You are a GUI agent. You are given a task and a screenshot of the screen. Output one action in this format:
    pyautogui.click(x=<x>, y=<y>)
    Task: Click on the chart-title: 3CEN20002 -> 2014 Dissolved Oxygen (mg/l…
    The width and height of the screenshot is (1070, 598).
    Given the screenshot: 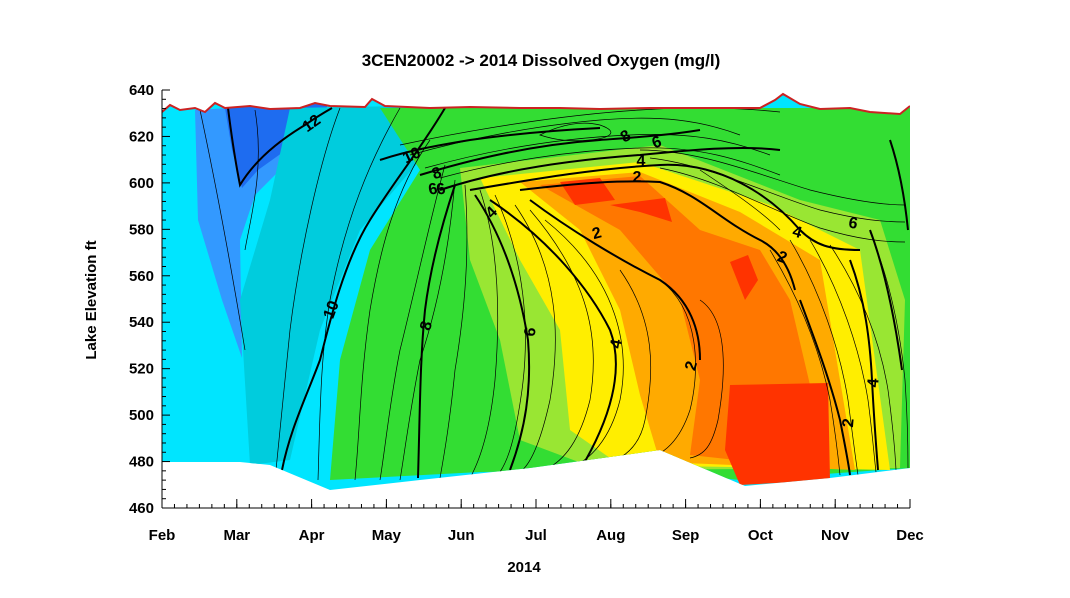 What is the action you would take?
    pyautogui.click(x=541, y=60)
    